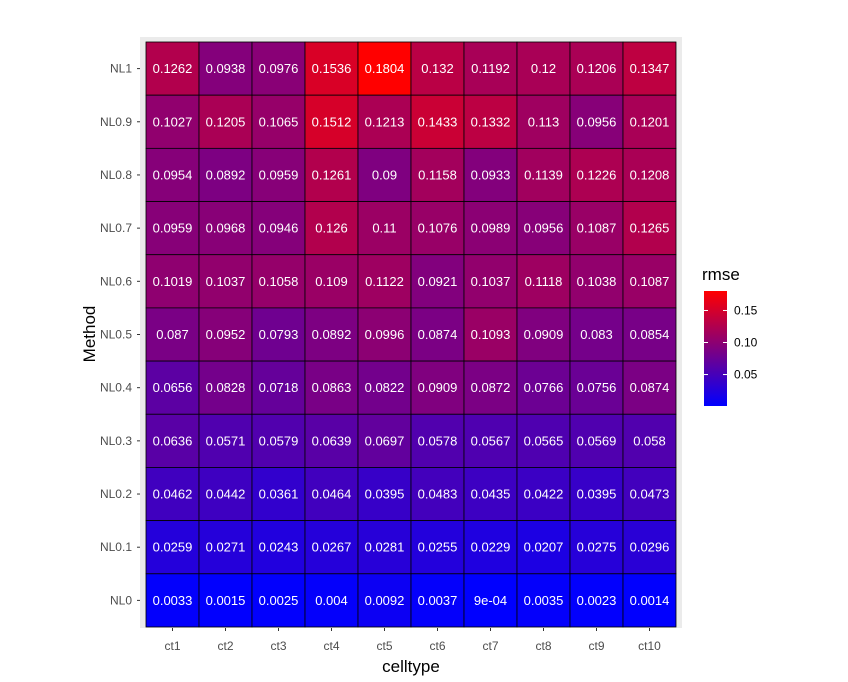  What do you see at coordinates (172, 494) in the screenshot?
I see `heatmap-cell-NL0.2-ct1` at bounding box center [172, 494].